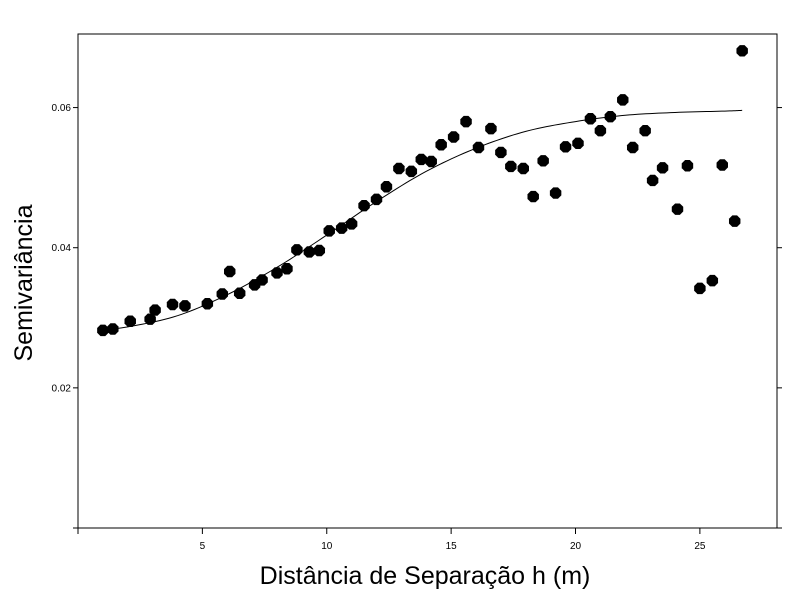  Describe the element at coordinates (391, 540) in the screenshot. I see `x-axis-ticks: 5 10 15 20 25` at that location.